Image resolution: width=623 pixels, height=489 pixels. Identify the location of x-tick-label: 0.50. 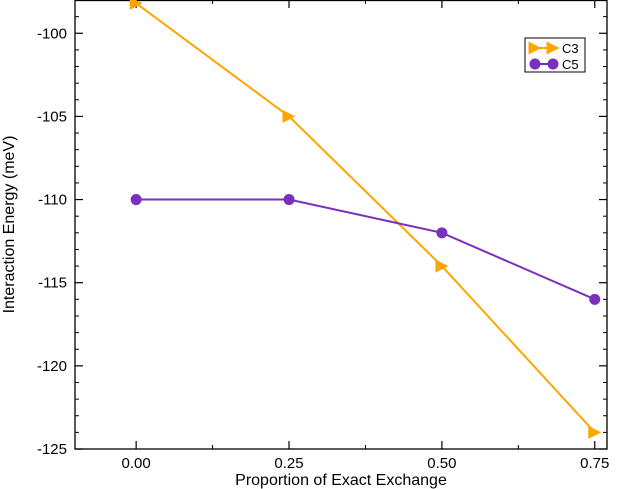
(441, 463).